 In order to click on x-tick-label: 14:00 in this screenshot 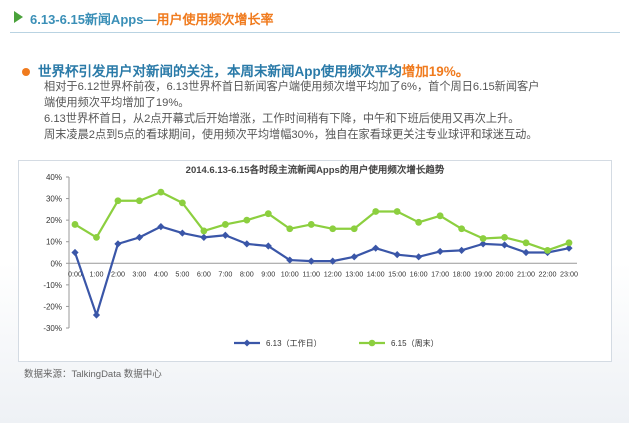, I will do `click(376, 273)`.